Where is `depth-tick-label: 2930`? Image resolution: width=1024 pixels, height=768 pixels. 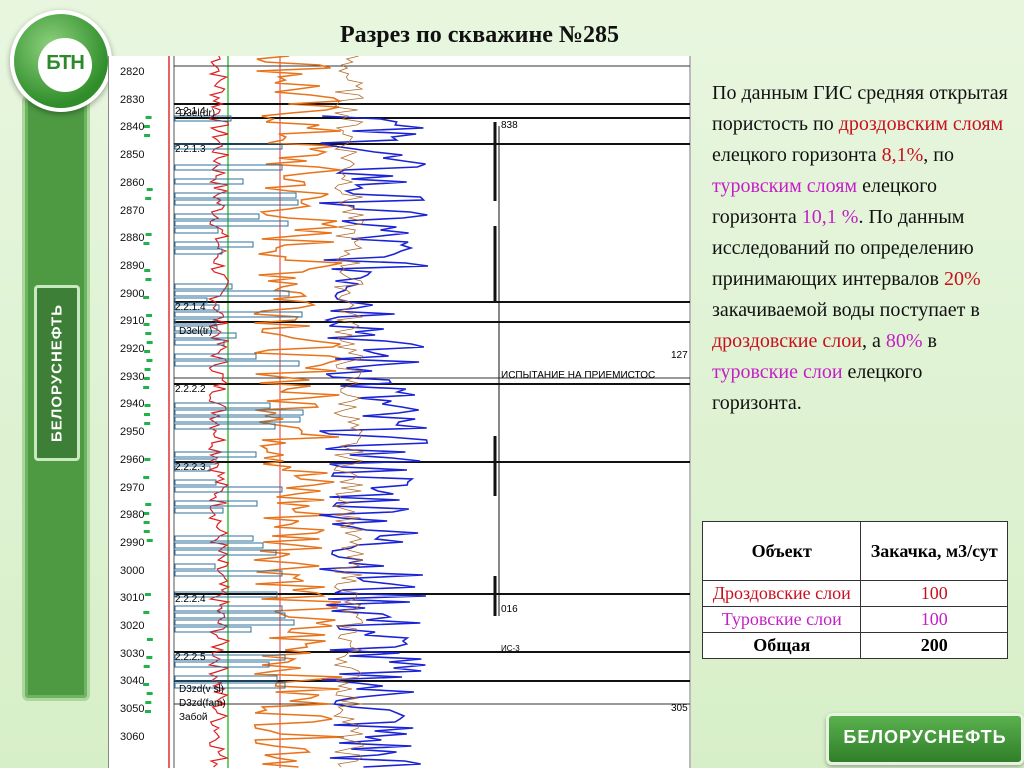 depth-tick-label: 2930 is located at coordinates (132, 376).